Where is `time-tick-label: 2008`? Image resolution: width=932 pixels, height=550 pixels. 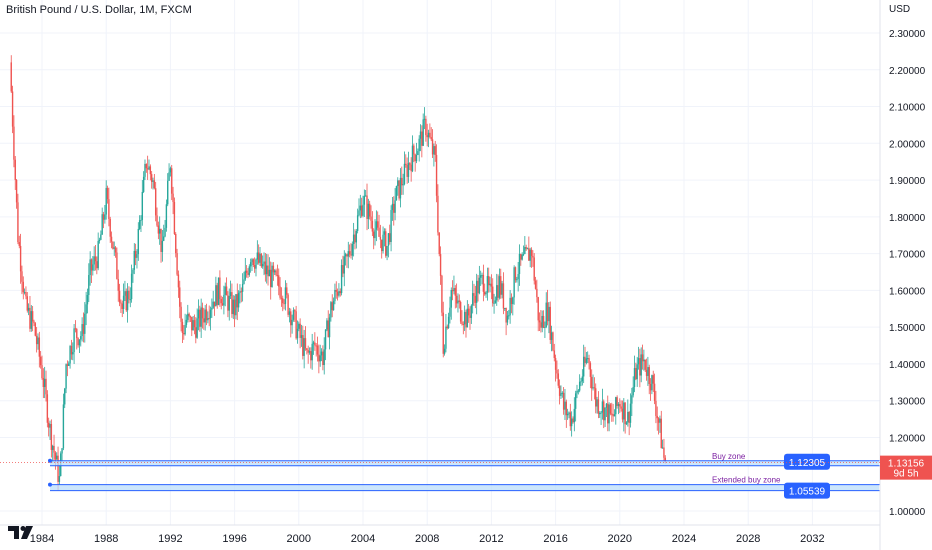
time-tick-label: 2008 is located at coordinates (427, 539).